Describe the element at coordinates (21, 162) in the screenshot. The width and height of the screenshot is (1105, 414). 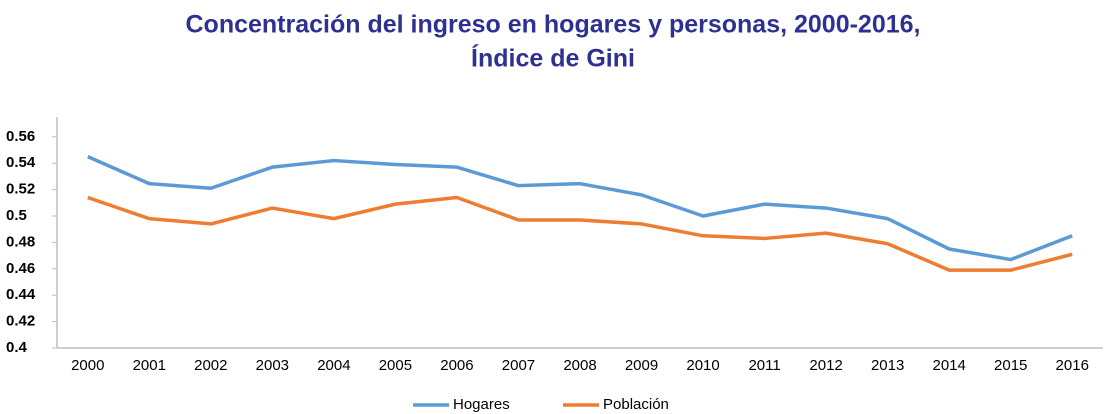
I see `y-tick-label: 0.54` at that location.